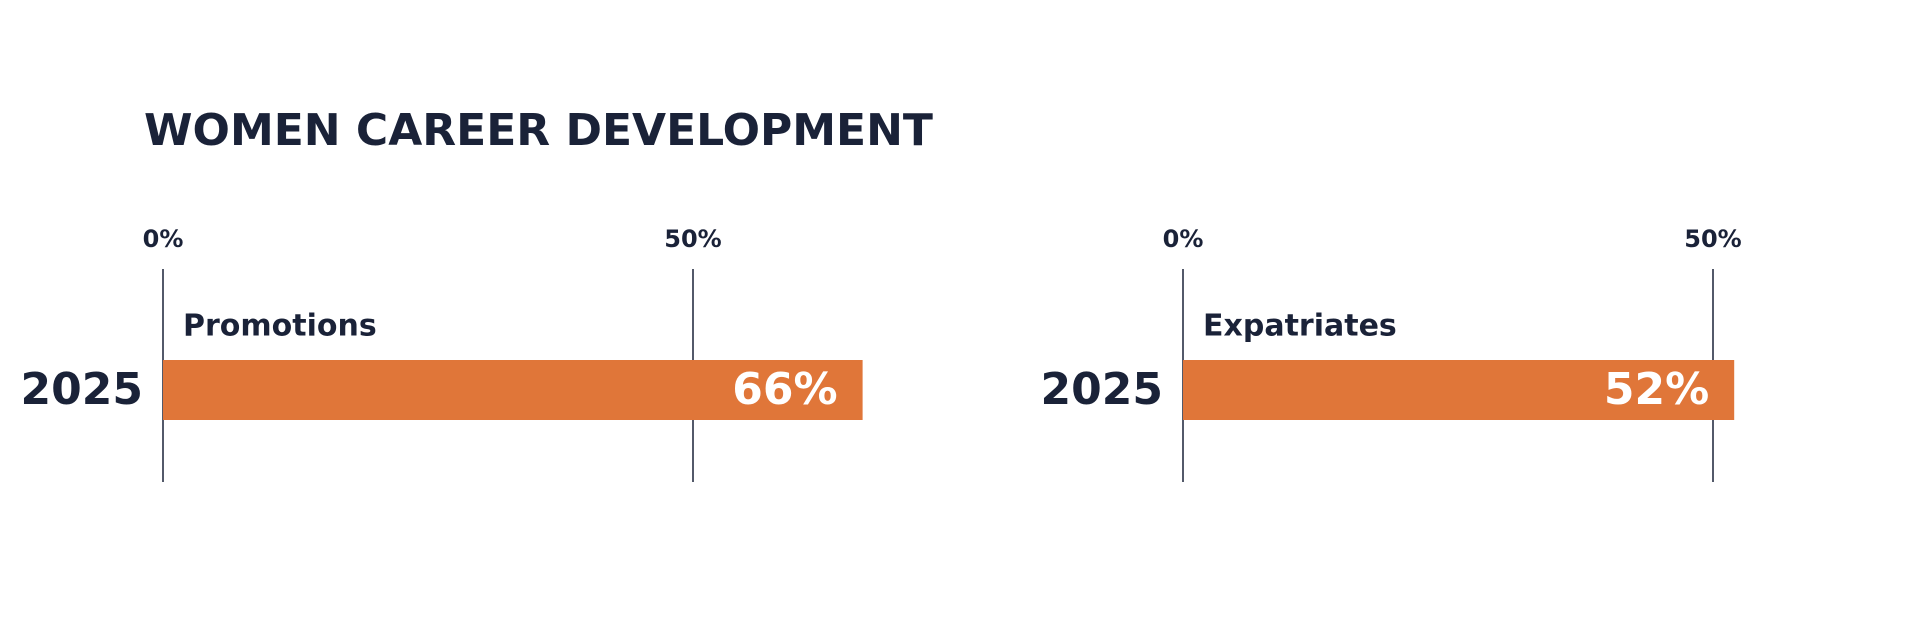  I want to click on page-title: WOMEN CAREER DEVELOPMENT, so click(538, 130).